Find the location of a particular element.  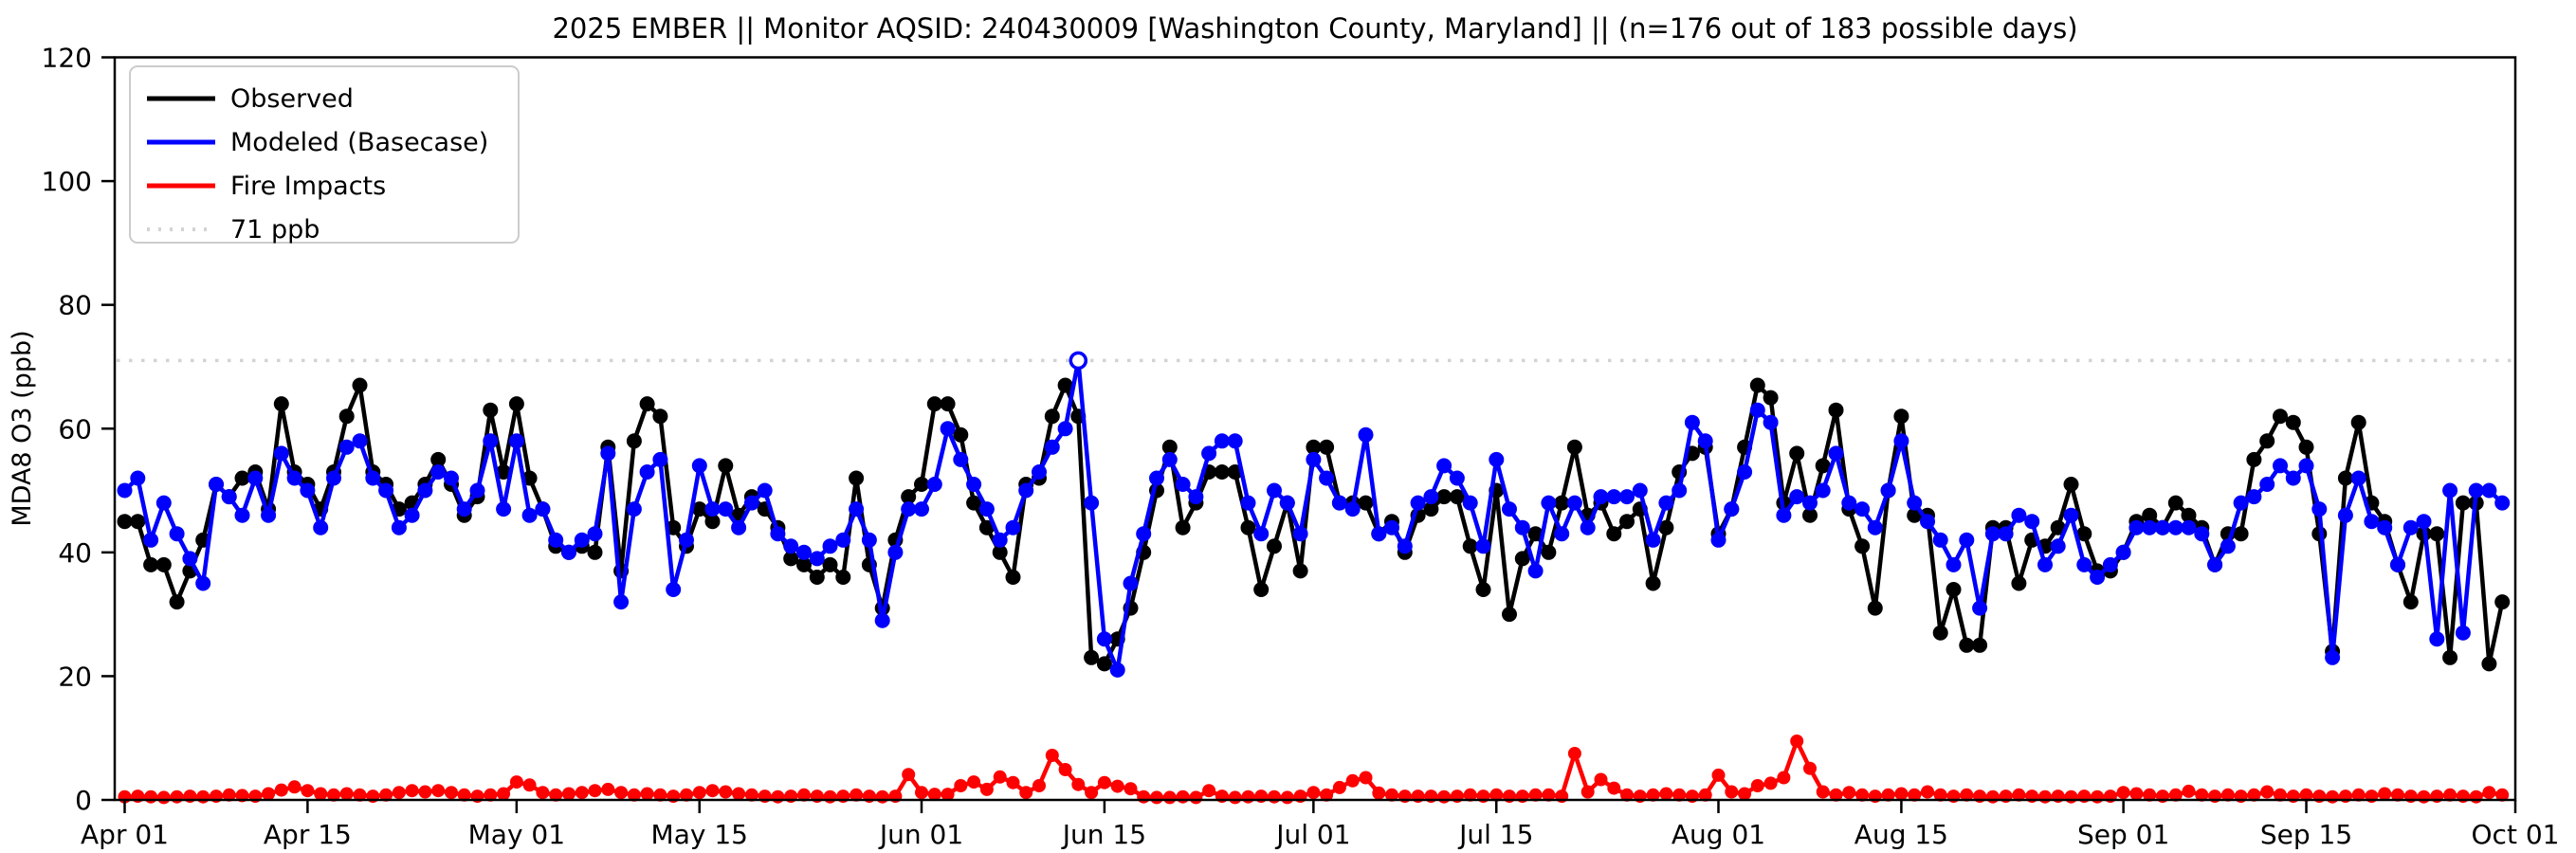

legend-frame is located at coordinates (324, 154).